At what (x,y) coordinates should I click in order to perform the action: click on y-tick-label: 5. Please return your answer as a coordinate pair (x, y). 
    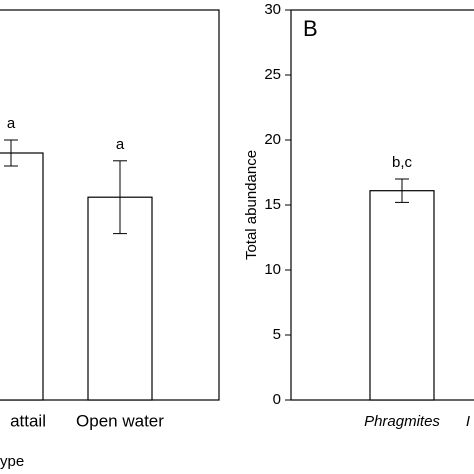
    Looking at the image, I should click on (277, 334).